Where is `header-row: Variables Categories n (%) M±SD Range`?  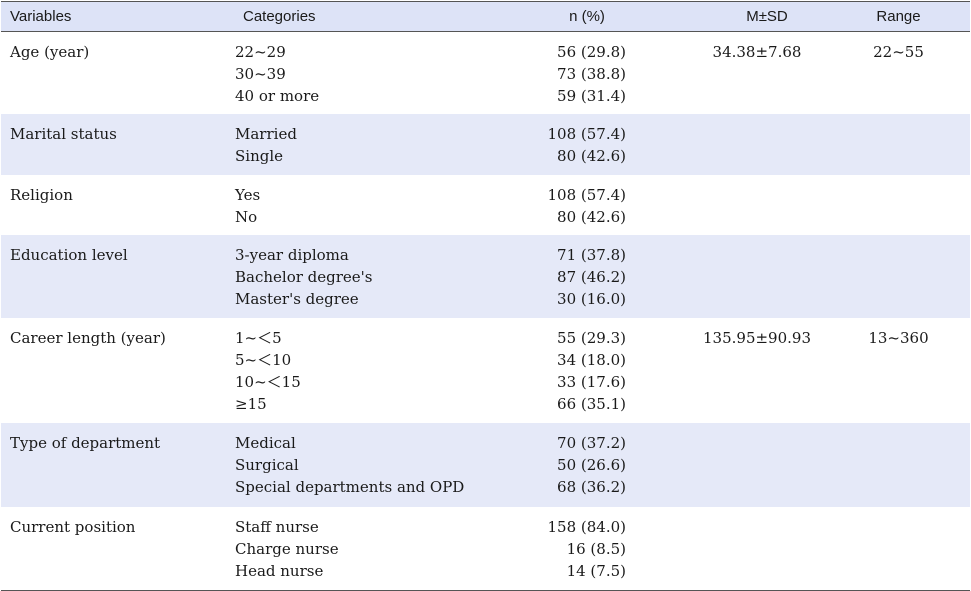
header-row: Variables Categories n (%) M±SD Range is located at coordinates (485, 16).